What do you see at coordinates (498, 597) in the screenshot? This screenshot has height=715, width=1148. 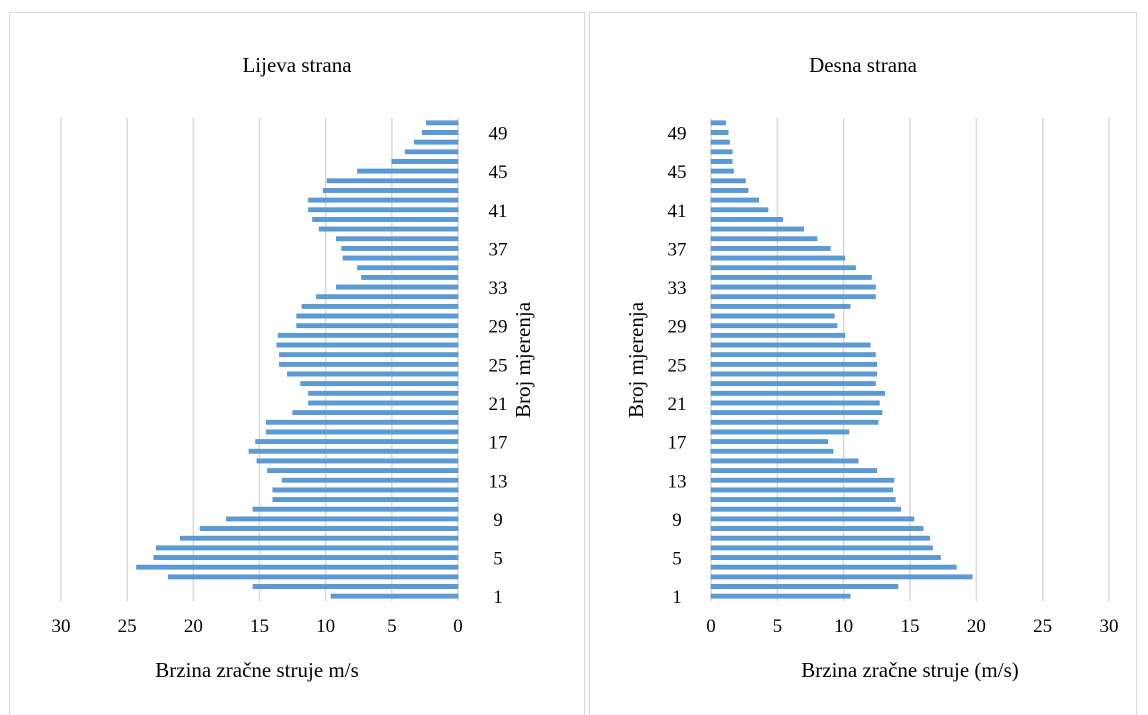 I see `y-tick-label-left-1: 1` at bounding box center [498, 597].